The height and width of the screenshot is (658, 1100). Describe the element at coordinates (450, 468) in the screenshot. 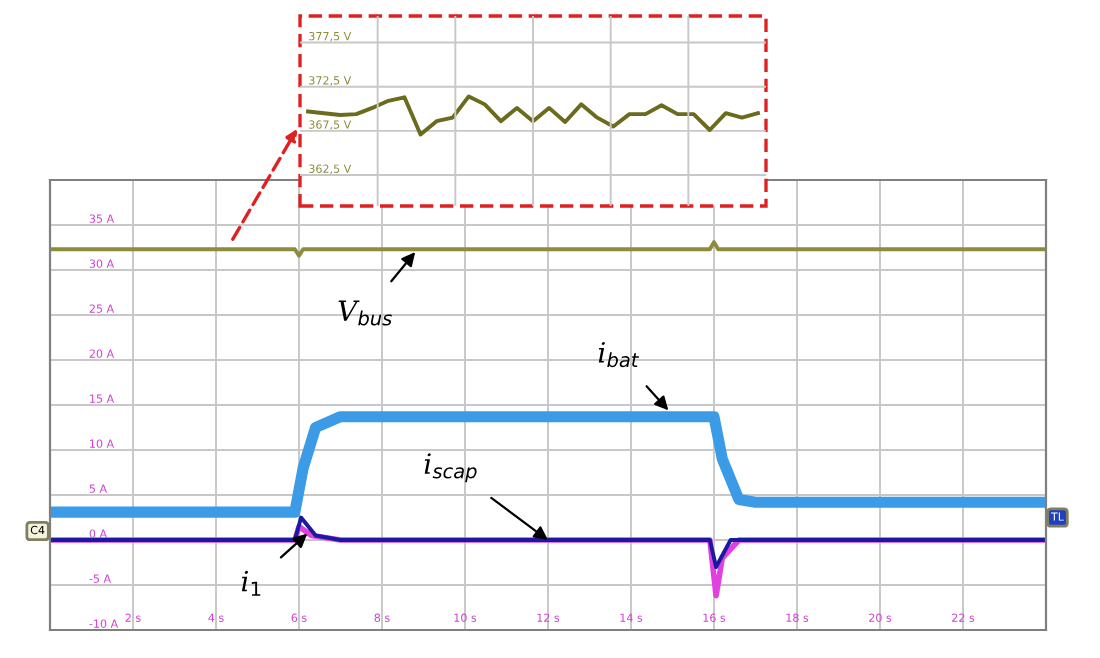

I see `annotation: i$_{scap}$` at that location.